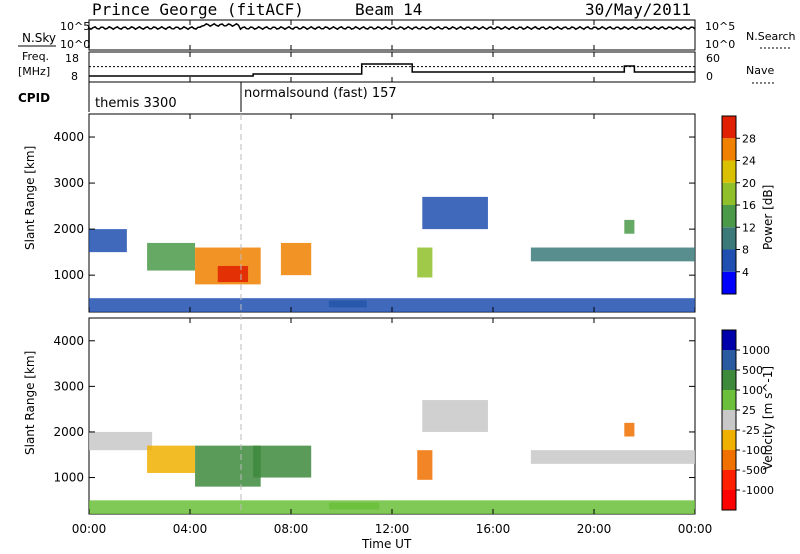 The image size is (800, 554). Describe the element at coordinates (190, 529) in the screenshot. I see `x-tick-label: 04:00` at that location.